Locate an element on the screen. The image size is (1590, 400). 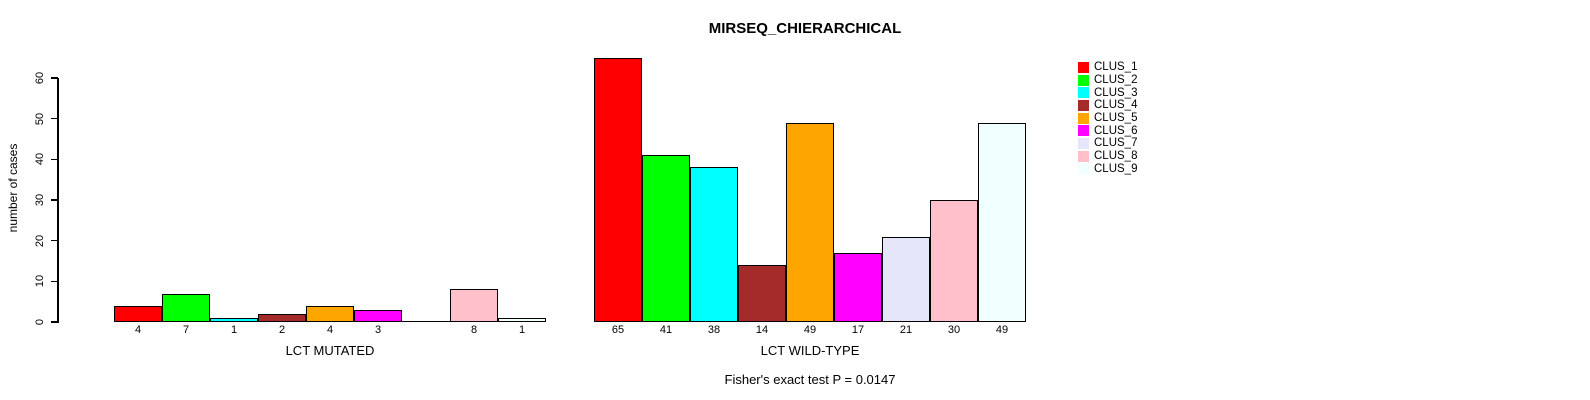
bar-value-label: 21 is located at coordinates (906, 330).